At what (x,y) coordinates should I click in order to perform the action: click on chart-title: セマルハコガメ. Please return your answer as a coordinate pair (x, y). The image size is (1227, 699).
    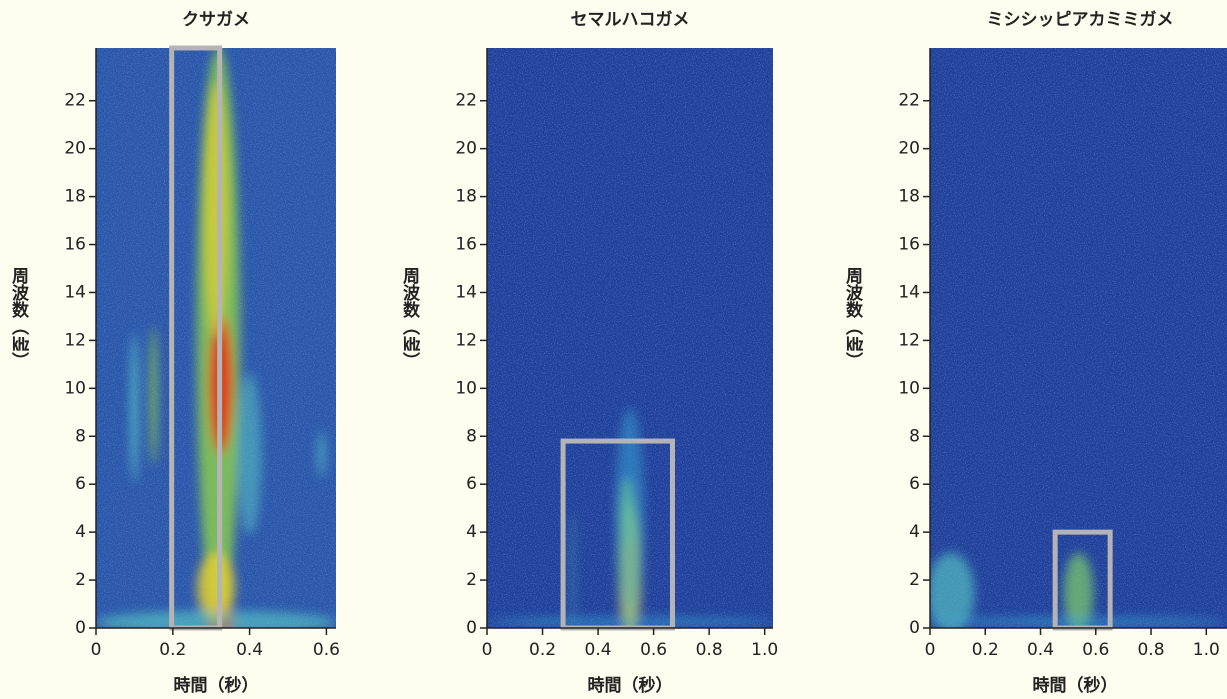
    Looking at the image, I should click on (630, 20).